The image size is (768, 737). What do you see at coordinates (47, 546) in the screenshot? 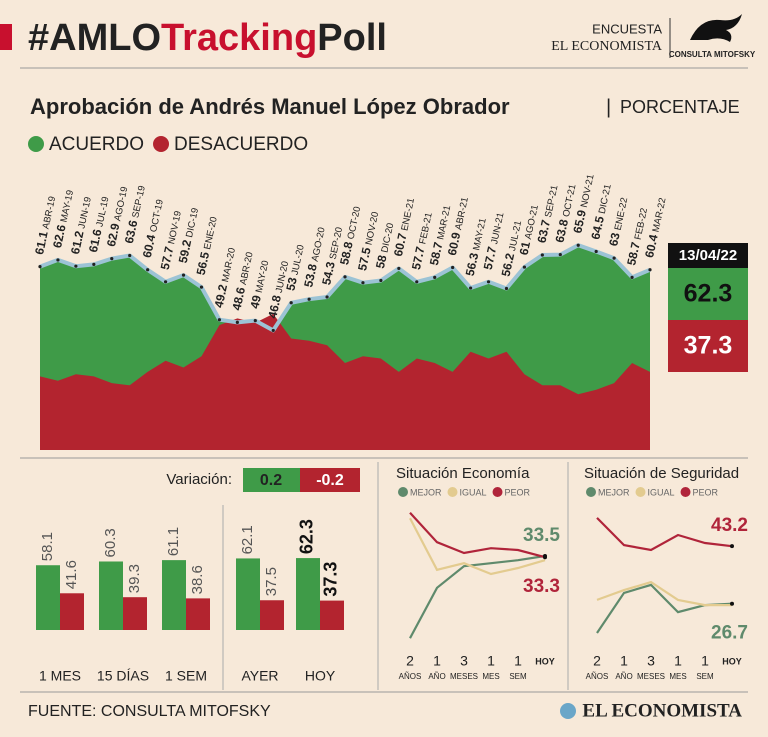
I see `data-label: 58.1` at bounding box center [47, 546].